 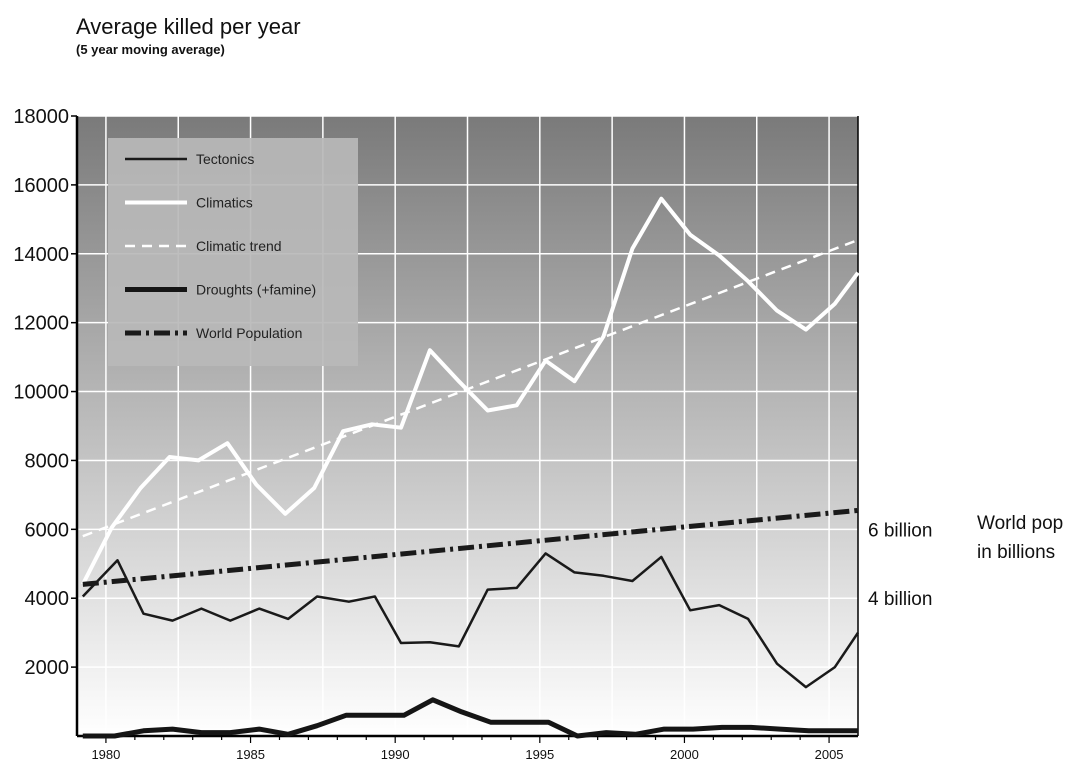 I want to click on legend-label-world-population: World Population, so click(x=249, y=333).